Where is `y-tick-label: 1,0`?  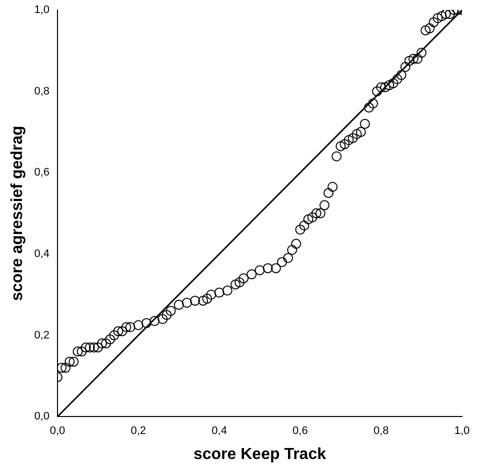 y-tick-label: 1,0 is located at coordinates (42, 10).